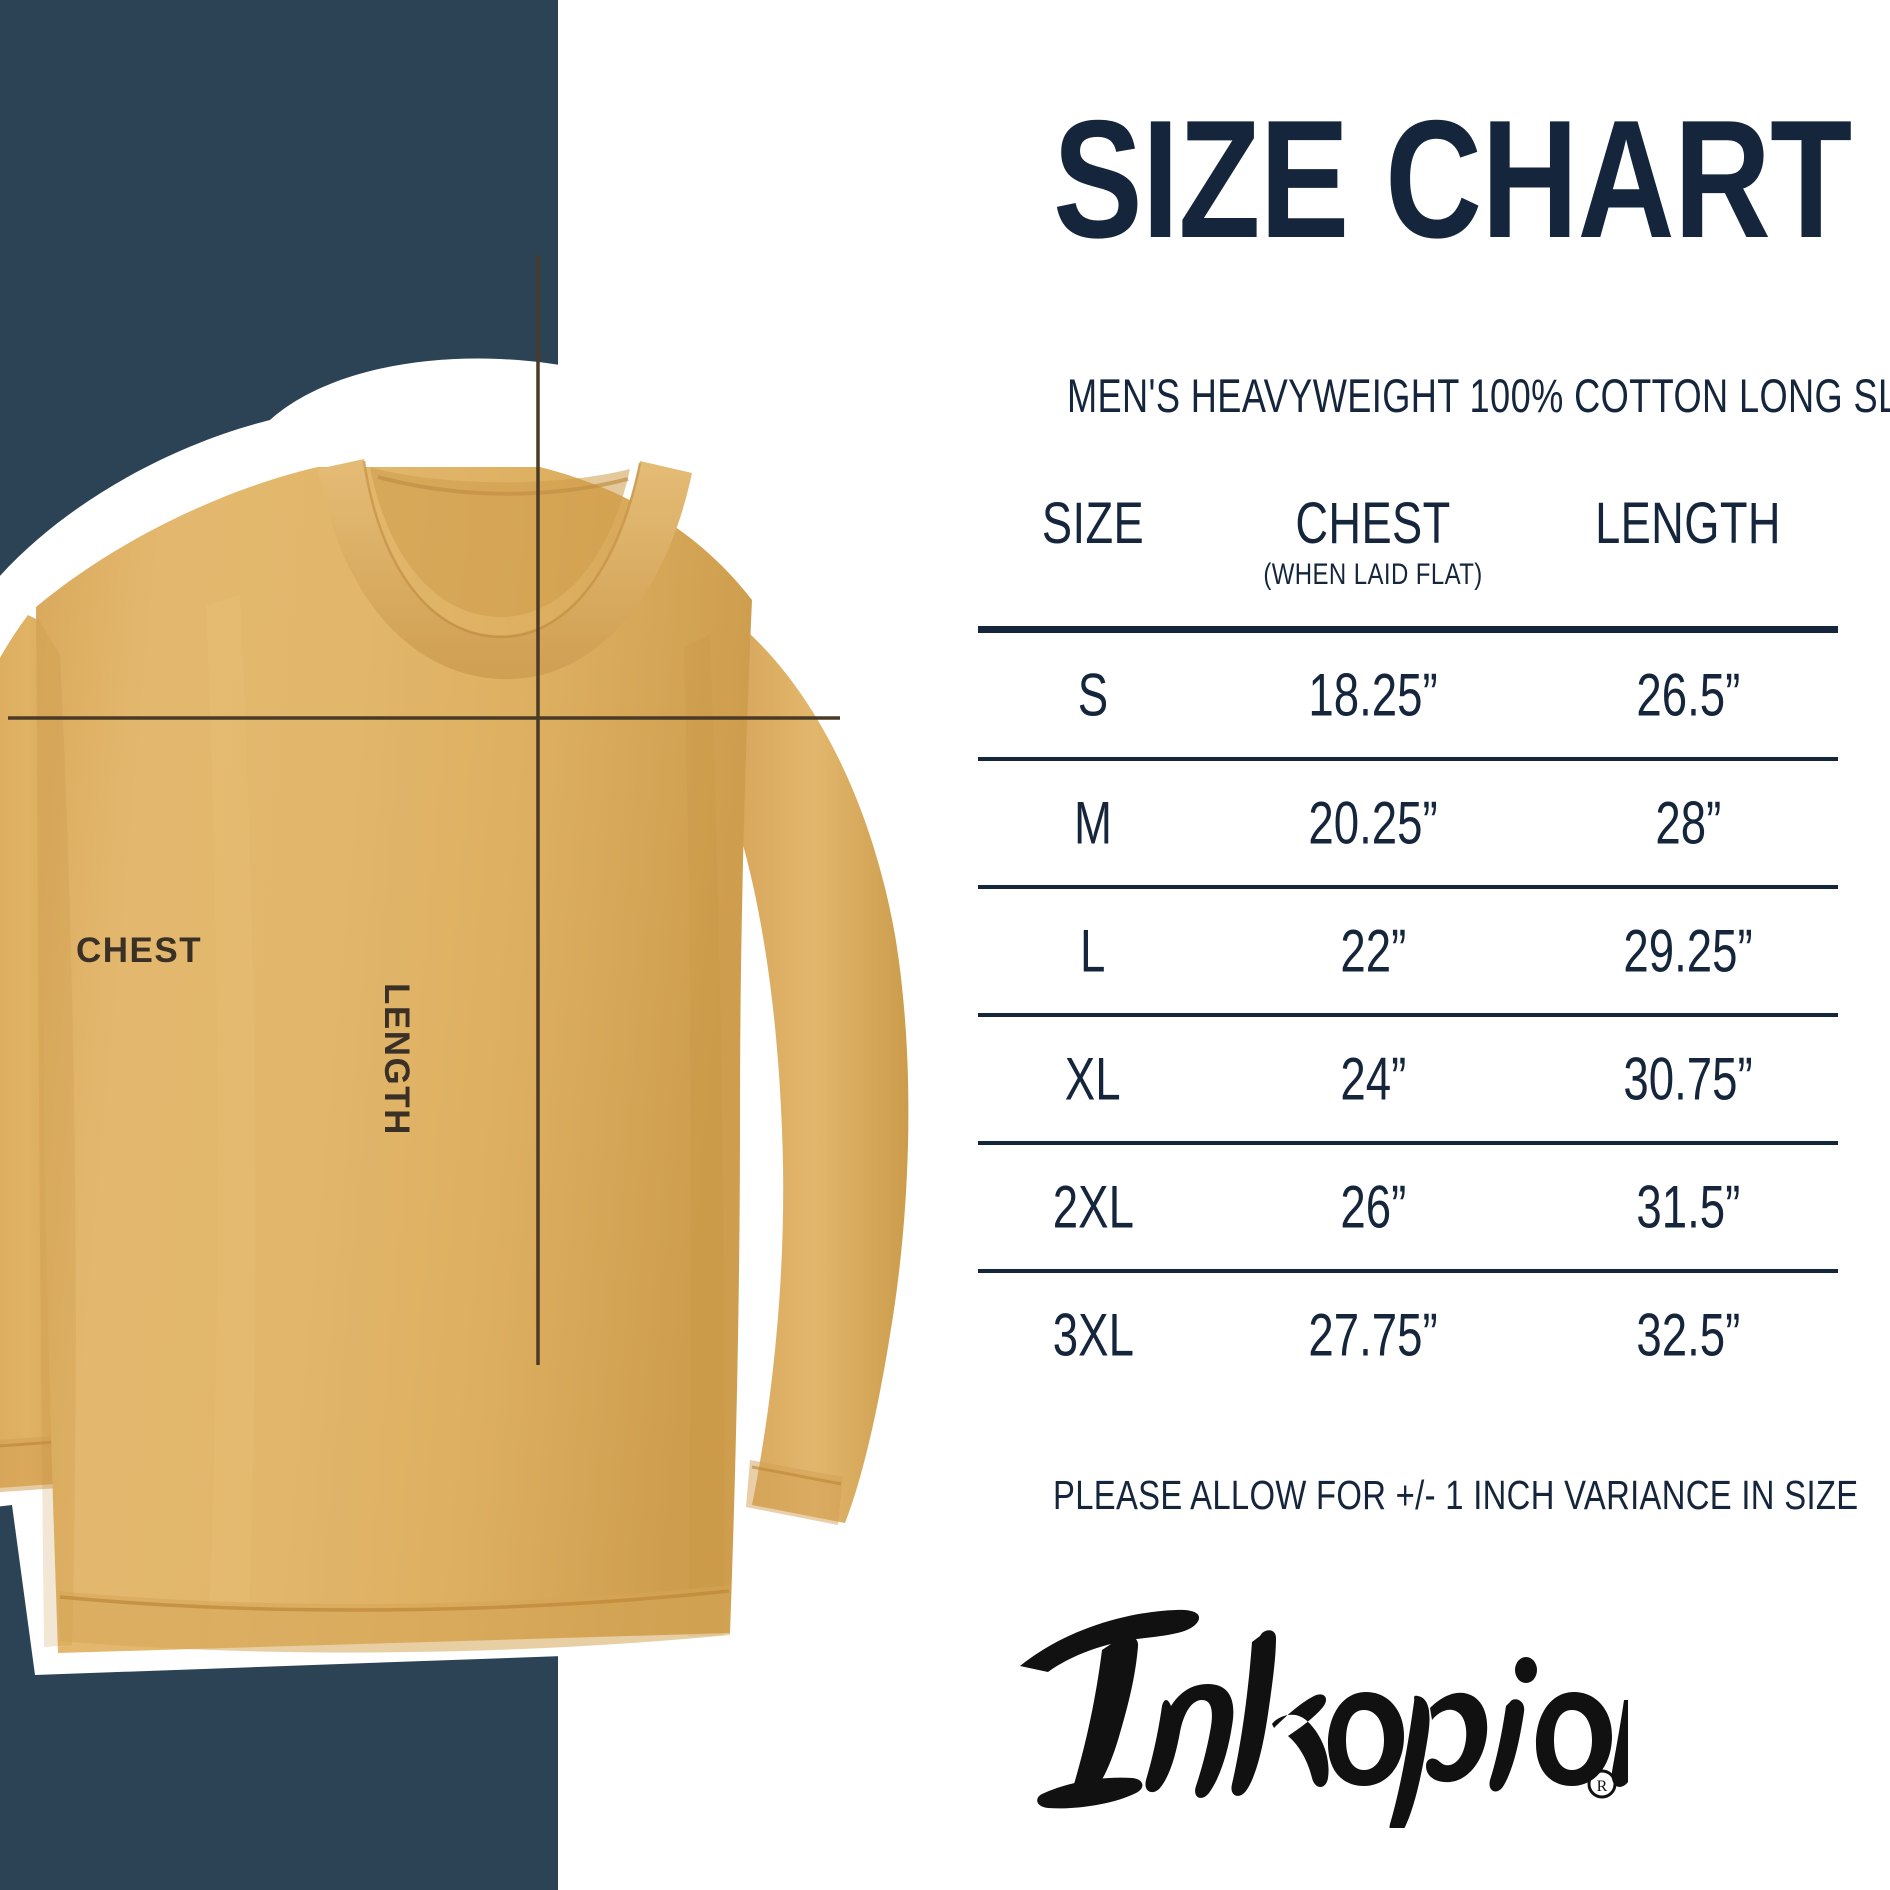 The height and width of the screenshot is (1890, 1890). I want to click on cell-length-text: 29.25”, so click(1688, 951).